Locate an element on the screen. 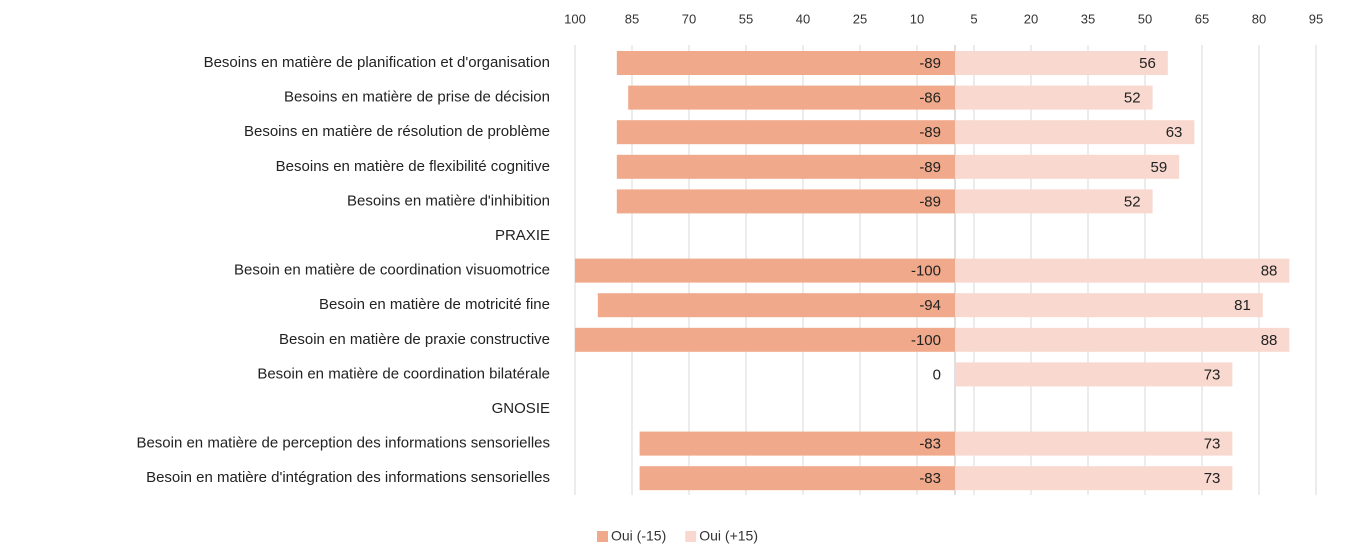 The height and width of the screenshot is (549, 1351). legend-label: Oui (-15) is located at coordinates (638, 536).